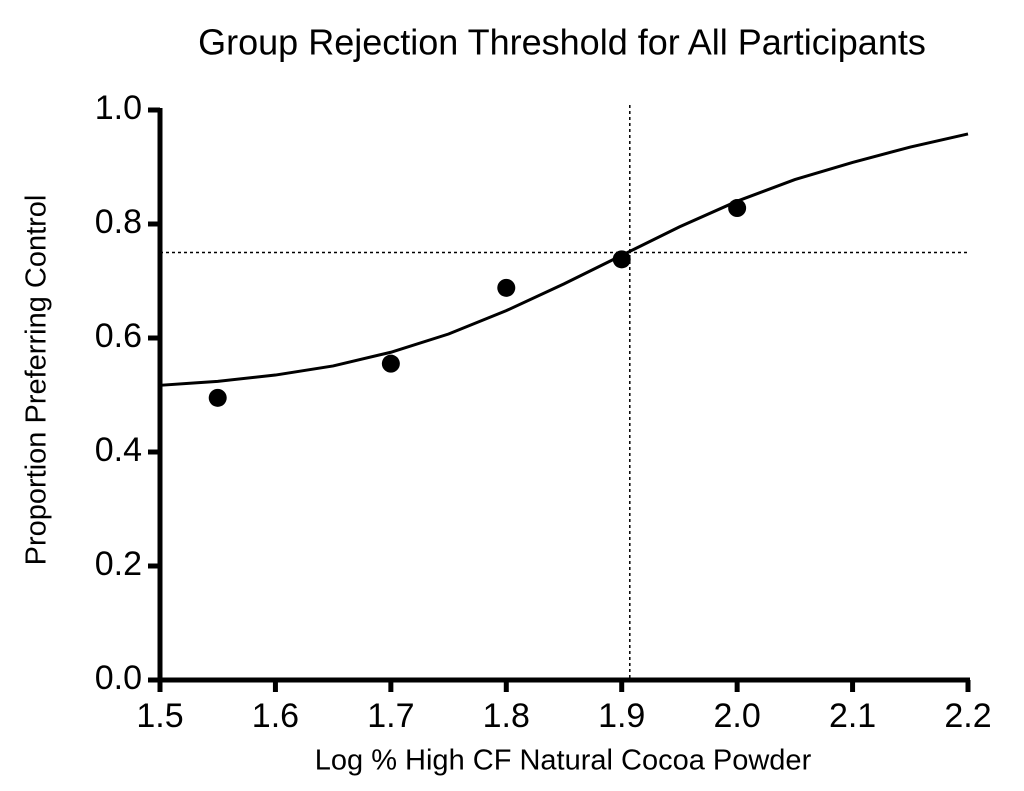  Describe the element at coordinates (118, 108) in the screenshot. I see `y-tick-label: 1.0` at that location.